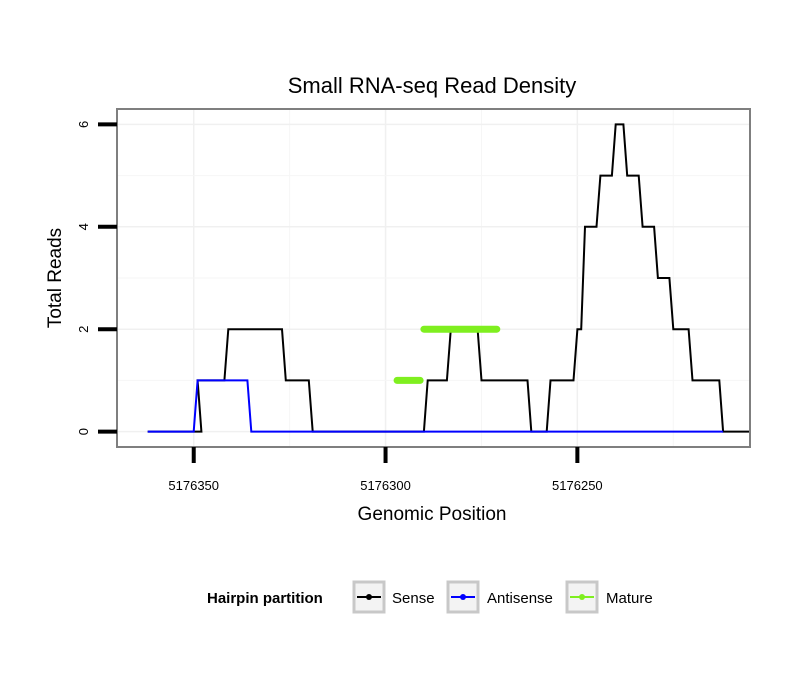 This screenshot has width=810, height=690. What do you see at coordinates (413, 598) in the screenshot?
I see `legend-label-sense: Sense` at bounding box center [413, 598].